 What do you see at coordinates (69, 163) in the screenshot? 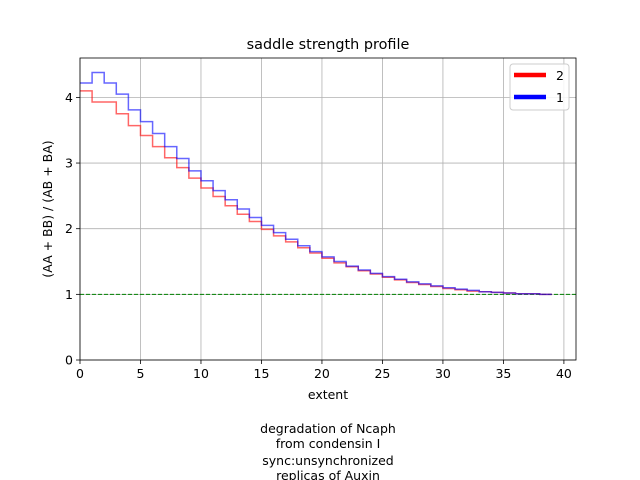
I see `y-tick-label: 3` at bounding box center [69, 163].